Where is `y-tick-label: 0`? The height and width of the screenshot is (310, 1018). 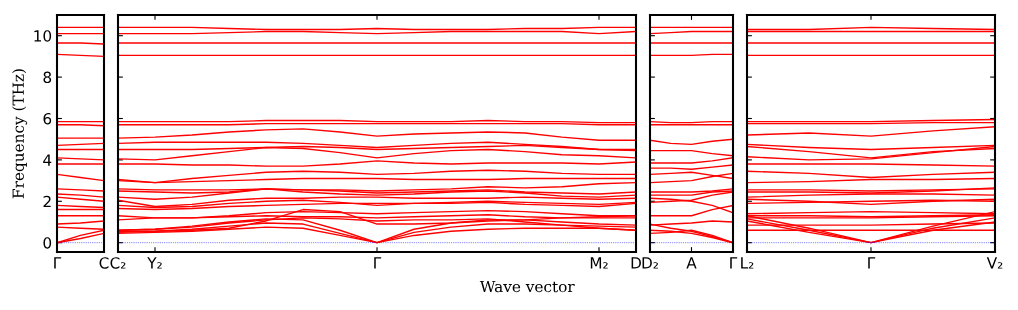 y-tick-label: 0 is located at coordinates (47, 243).